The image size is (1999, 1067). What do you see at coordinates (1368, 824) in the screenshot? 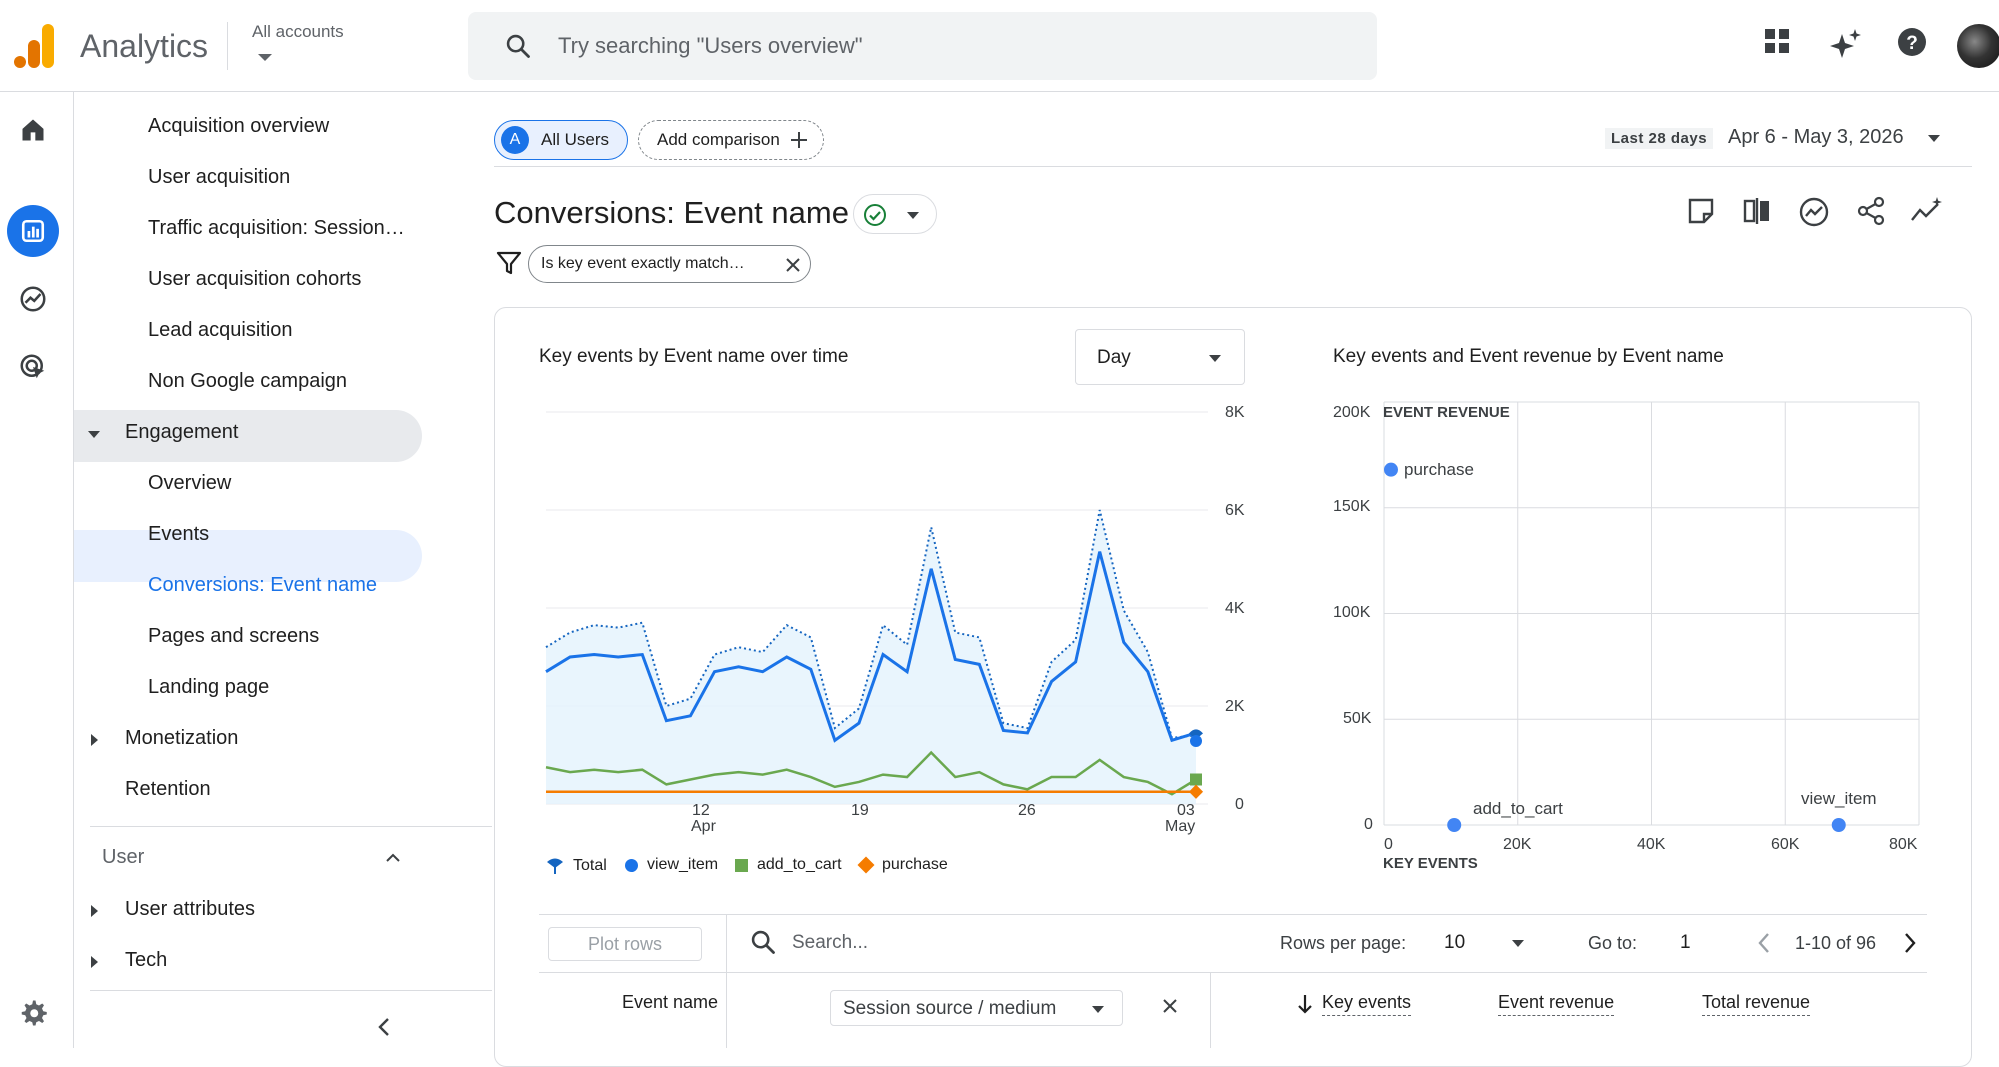
I see `y-tick-label: 0` at bounding box center [1368, 824].